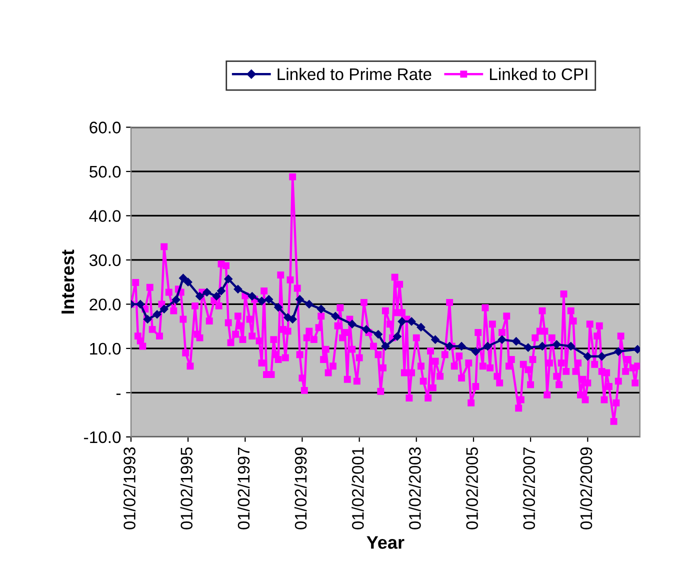 The height and width of the screenshot is (581, 684). Describe the element at coordinates (358, 488) in the screenshot. I see `x-tick-label: 01/02/2001` at that location.